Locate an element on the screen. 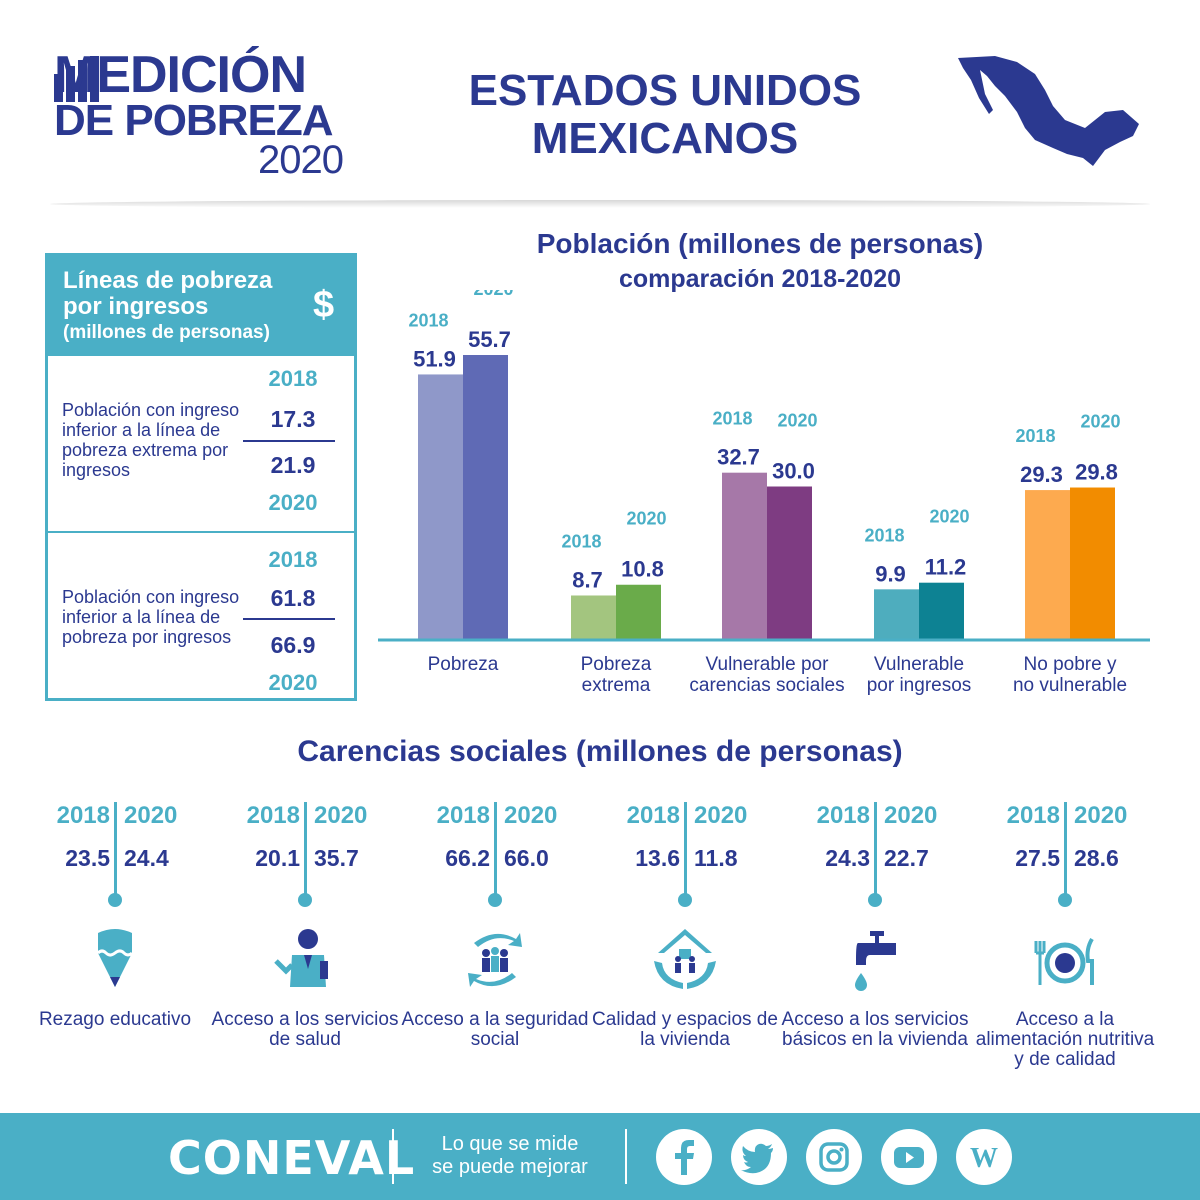 The width and height of the screenshot is (1200, 1200). wordpress-icon: W is located at coordinates (984, 1157).